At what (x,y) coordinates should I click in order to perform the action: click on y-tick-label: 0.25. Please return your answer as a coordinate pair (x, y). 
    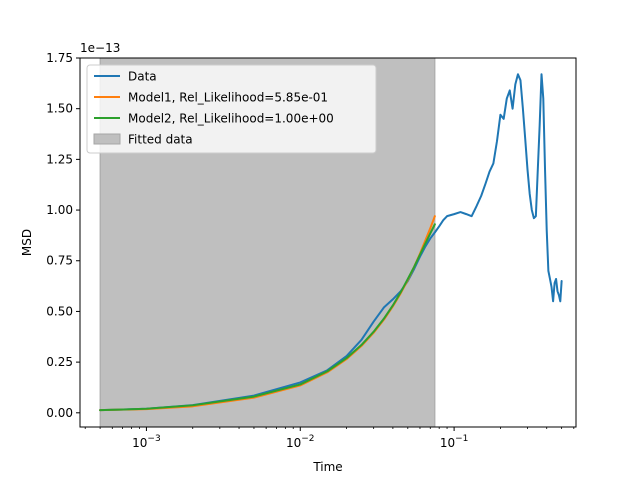
    Looking at the image, I should click on (59, 362).